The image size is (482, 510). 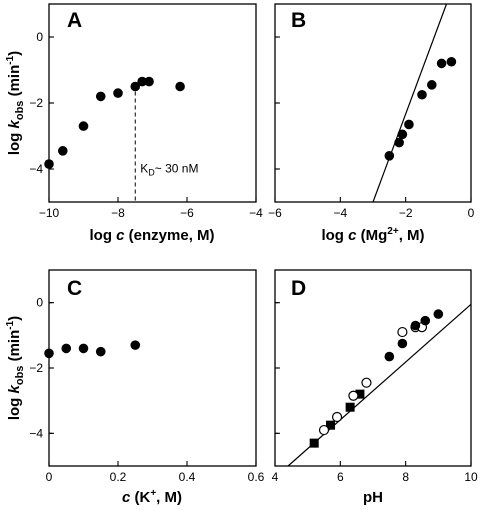 I want to click on panel-b-x-tick-label: −6, so click(x=275, y=213).